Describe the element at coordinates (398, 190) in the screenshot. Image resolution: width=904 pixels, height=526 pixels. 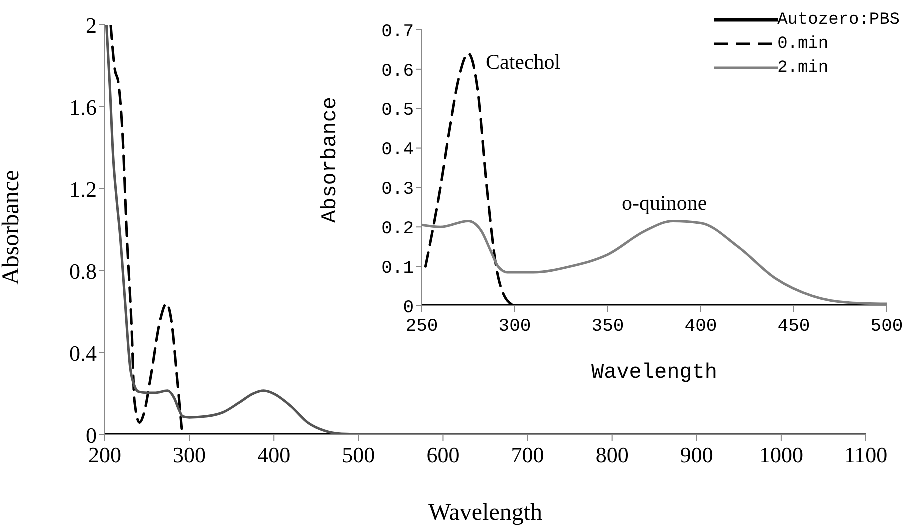
I see `y-tick-label: 0.3` at that location.